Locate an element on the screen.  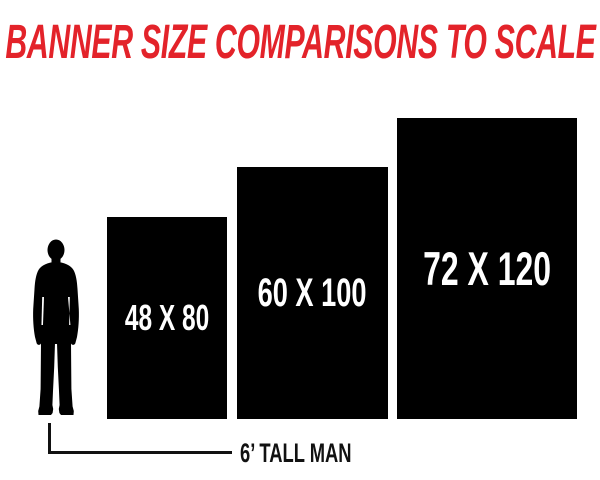
banner-size-label: 48 X 80 is located at coordinates (167, 317).